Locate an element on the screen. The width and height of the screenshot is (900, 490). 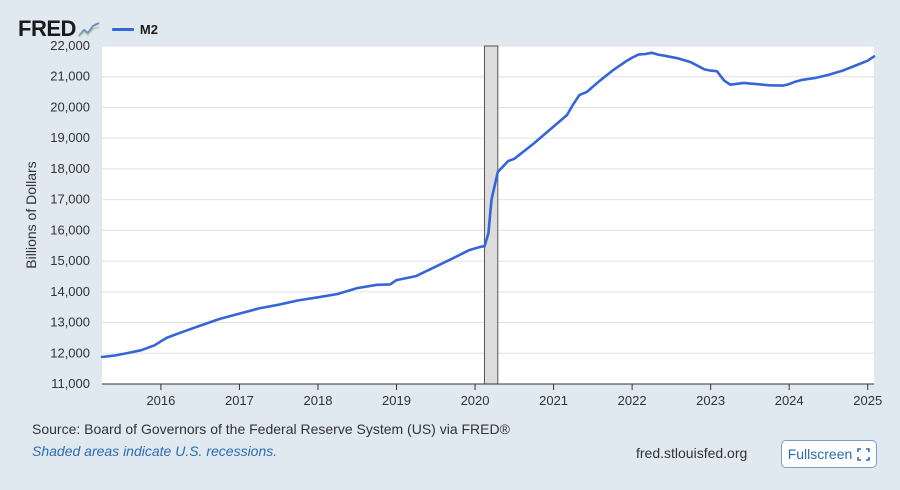
y-axis-label: Billions of Dollars is located at coordinates (31, 214).